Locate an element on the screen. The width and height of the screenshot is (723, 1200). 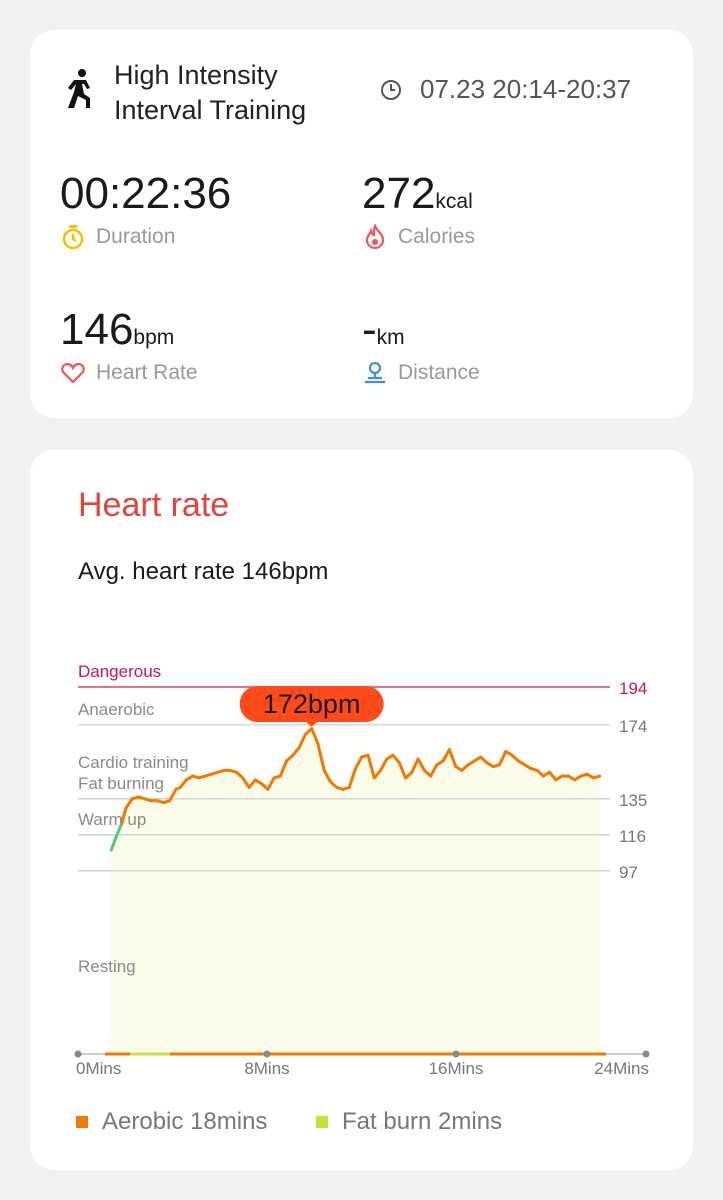
distance-unit: km is located at coordinates (390, 337).